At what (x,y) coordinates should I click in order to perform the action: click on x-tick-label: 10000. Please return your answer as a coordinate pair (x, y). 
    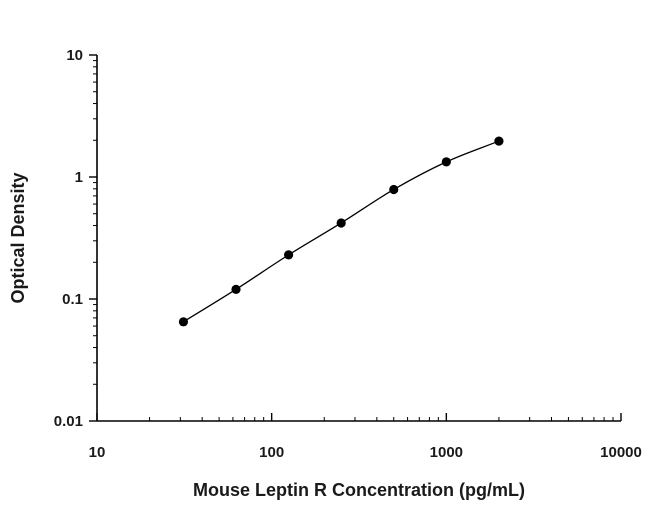
    Looking at the image, I should click on (621, 452).